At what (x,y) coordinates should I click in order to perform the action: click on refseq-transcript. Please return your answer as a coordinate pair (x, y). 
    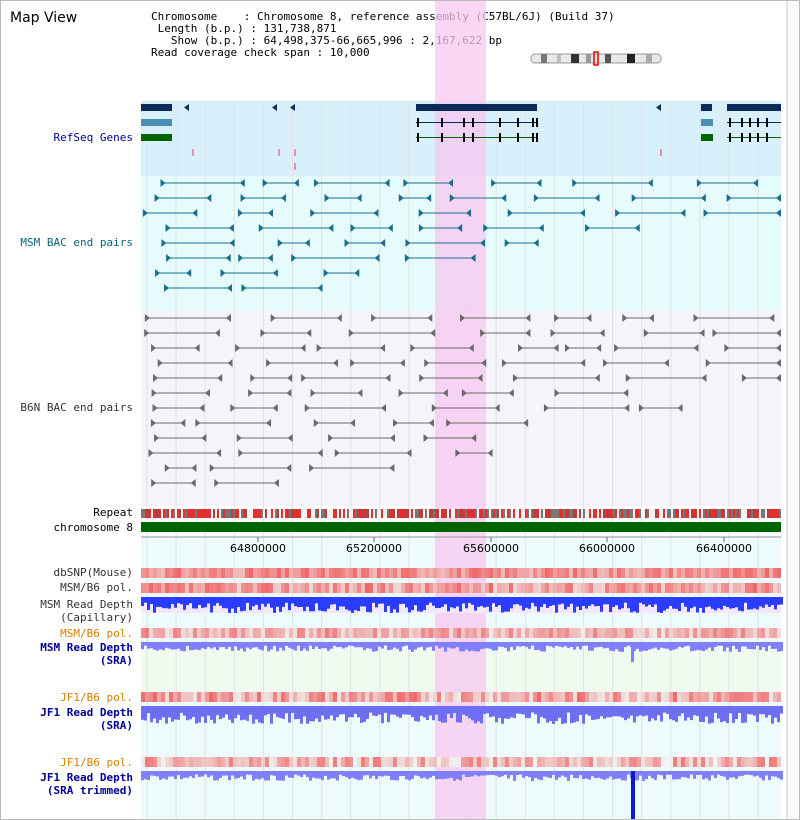
    Looking at the image, I should click on (156, 137).